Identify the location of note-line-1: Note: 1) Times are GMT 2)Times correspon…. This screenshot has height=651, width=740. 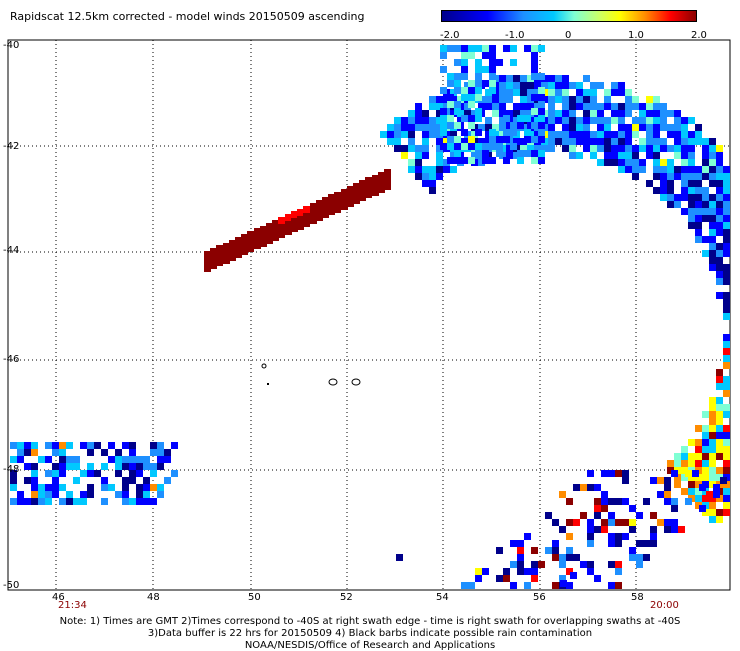
(370, 621).